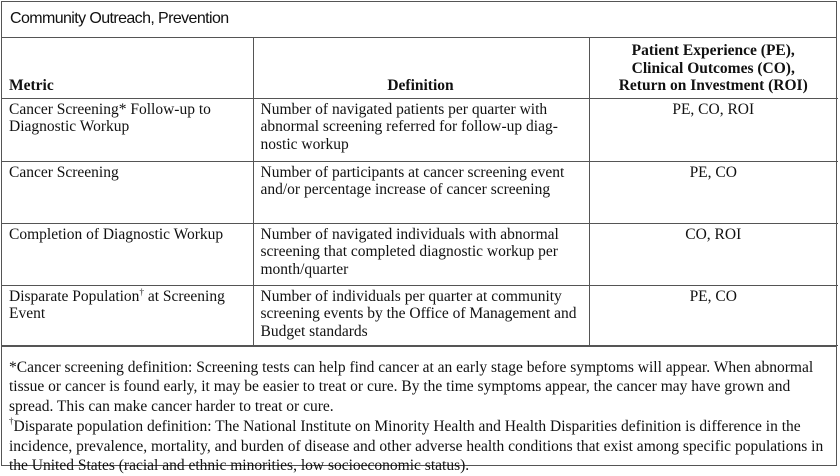 Image resolution: width=840 pixels, height=476 pixels. Describe the element at coordinates (127, 315) in the screenshot. I see `metric-cell: Disparate Population† at Screening Event` at that location.